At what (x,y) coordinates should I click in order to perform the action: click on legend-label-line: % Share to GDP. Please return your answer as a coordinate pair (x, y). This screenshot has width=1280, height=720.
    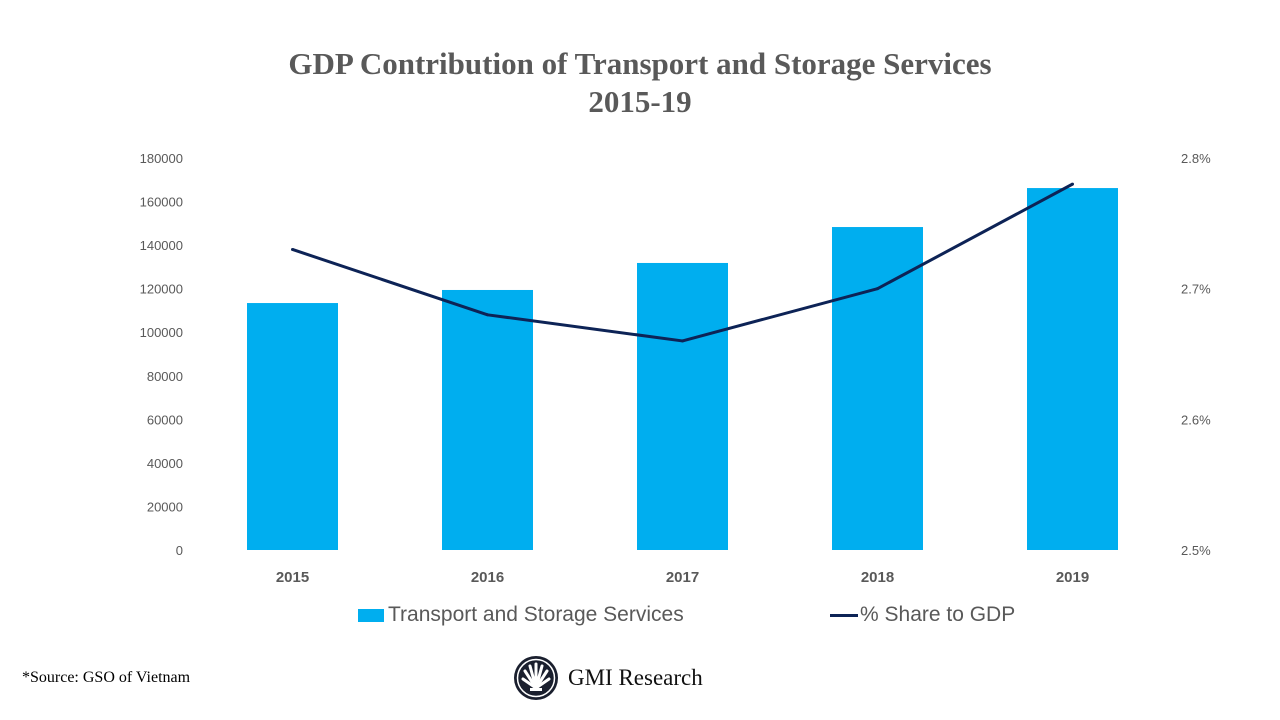
    Looking at the image, I should click on (938, 614).